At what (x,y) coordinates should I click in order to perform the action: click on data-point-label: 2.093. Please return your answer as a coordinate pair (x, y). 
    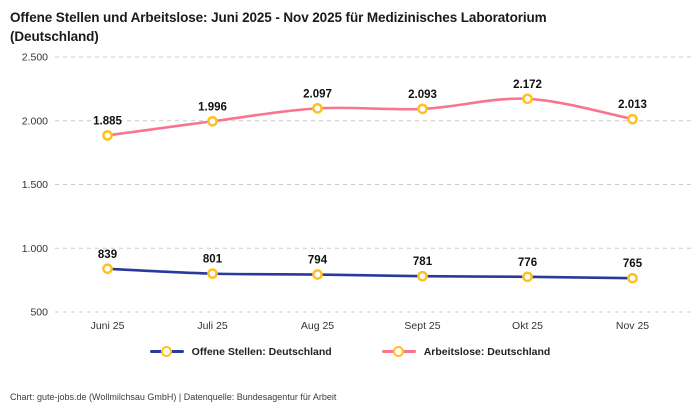
    Looking at the image, I should click on (422, 95).